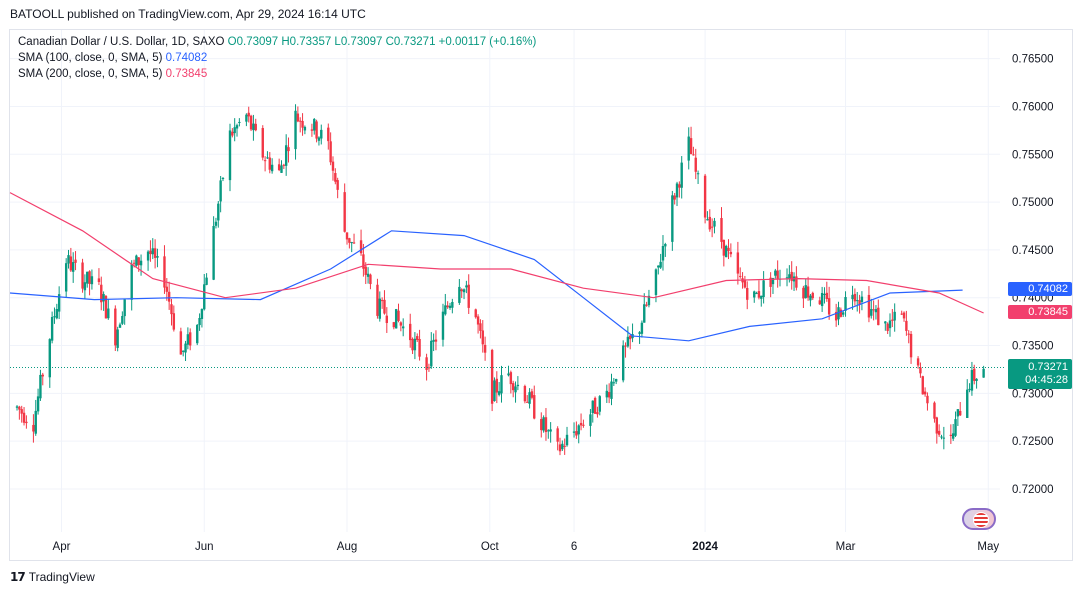 This screenshot has height=595, width=1080. Describe the element at coordinates (1048, 367) in the screenshot. I see `last-price-value: 0.73271` at that location.